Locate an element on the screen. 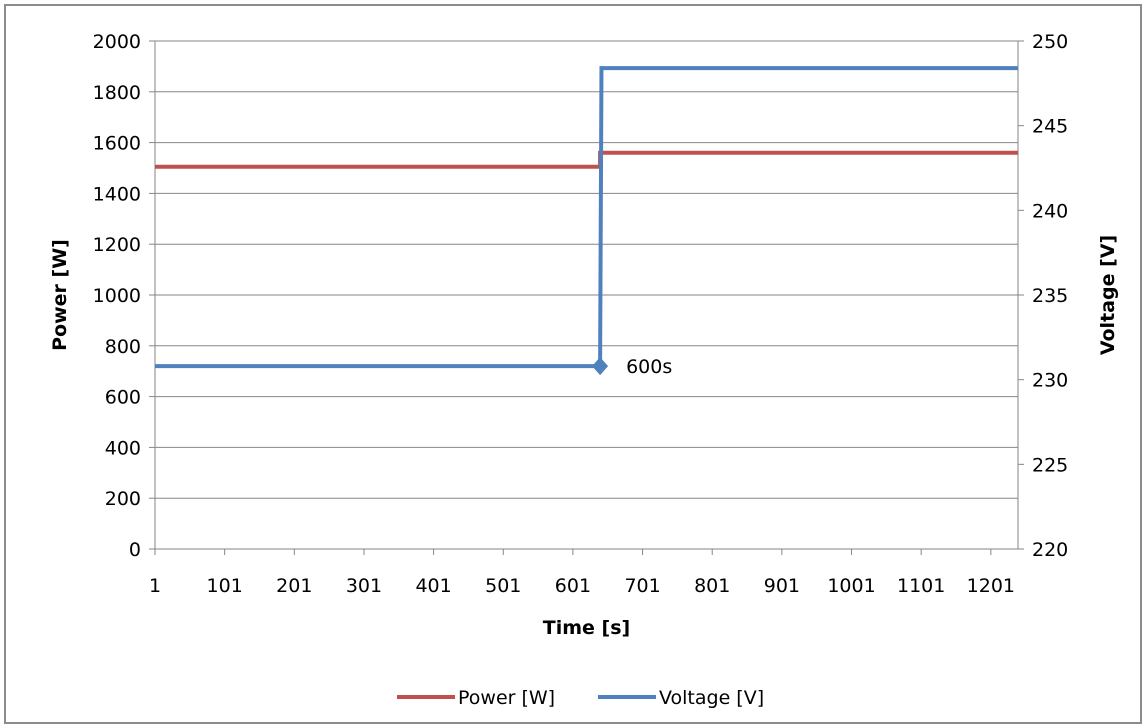 The image size is (1146, 728). right-tick-label: 245 is located at coordinates (1050, 127).